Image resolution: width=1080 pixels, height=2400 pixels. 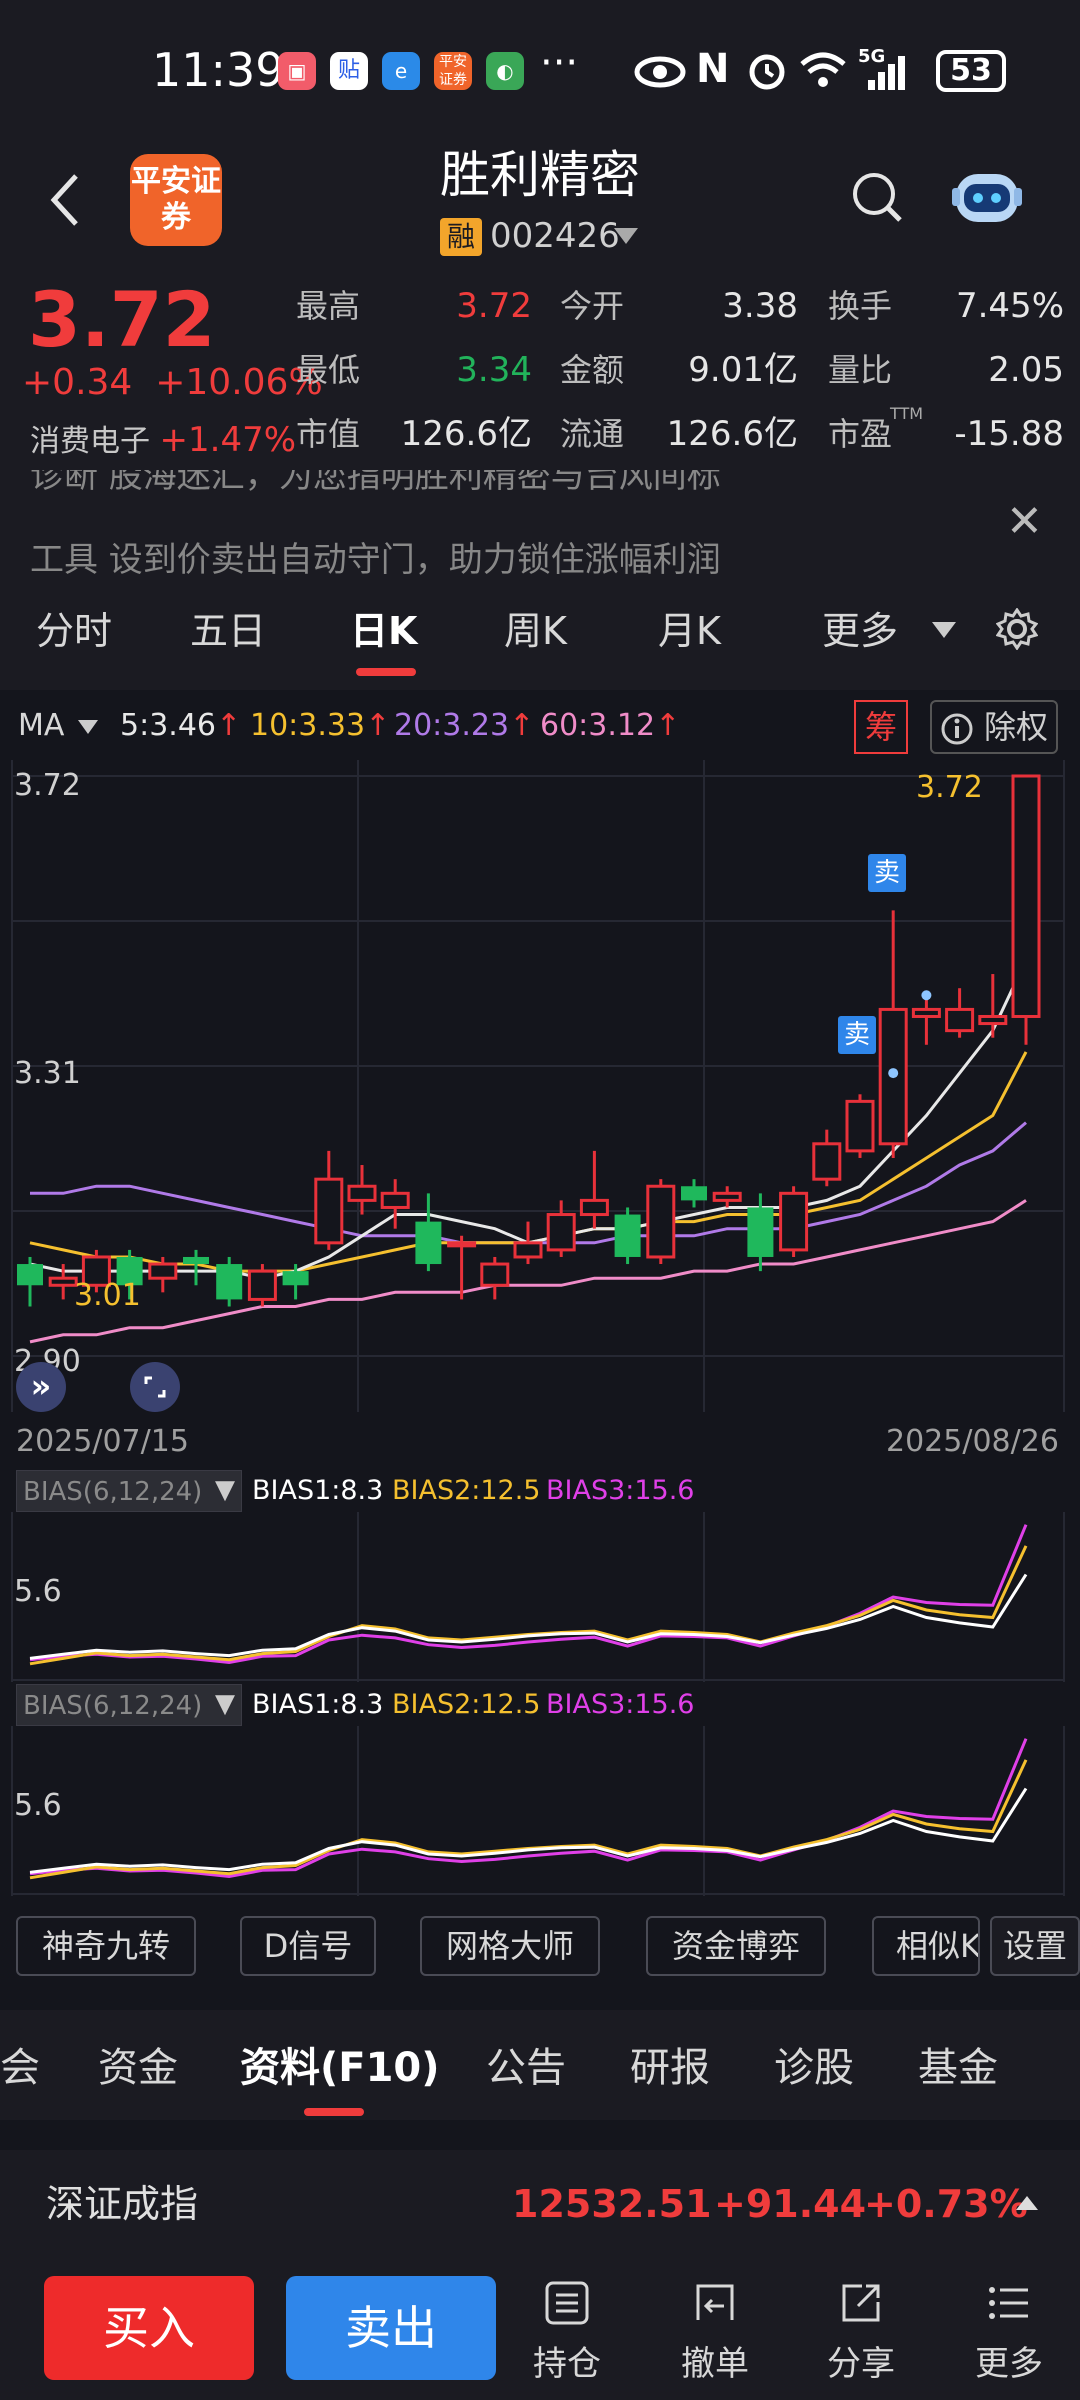 I want to click on tab-five-day: 五日, so click(x=228, y=631).